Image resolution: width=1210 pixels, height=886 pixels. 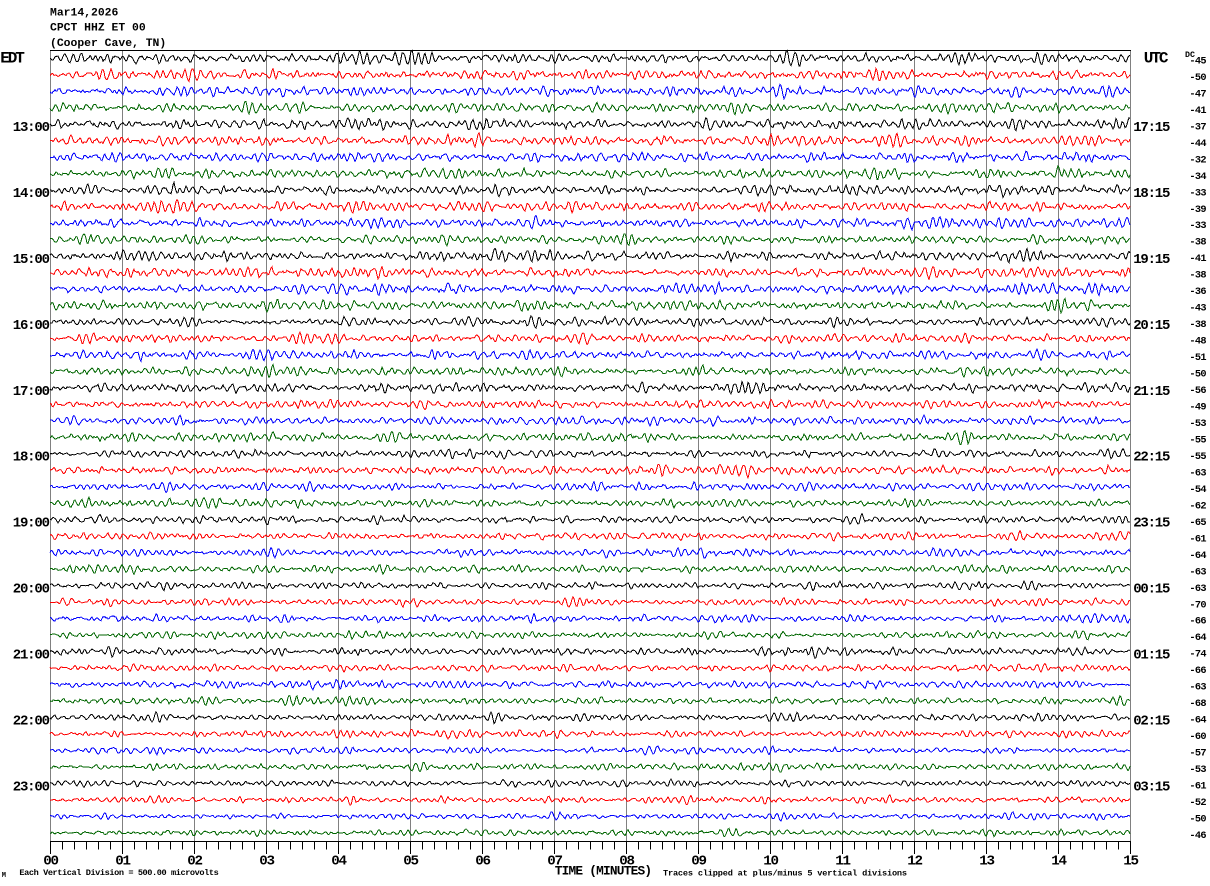 What do you see at coordinates (31, 590) in the screenshot?
I see `svg-text: 20:00` at bounding box center [31, 590].